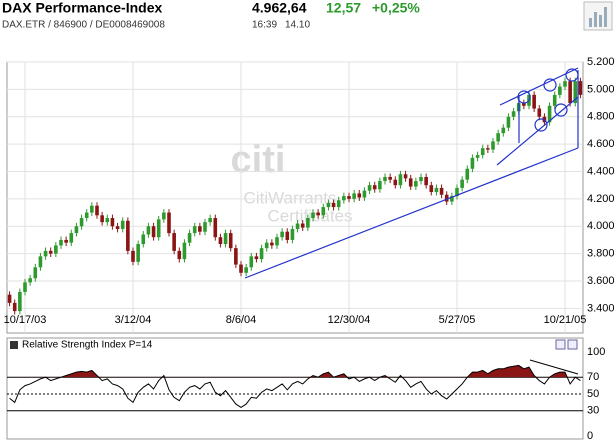  What do you see at coordinates (590, 436) in the screenshot?
I see `y-tick-label: 0` at bounding box center [590, 436].